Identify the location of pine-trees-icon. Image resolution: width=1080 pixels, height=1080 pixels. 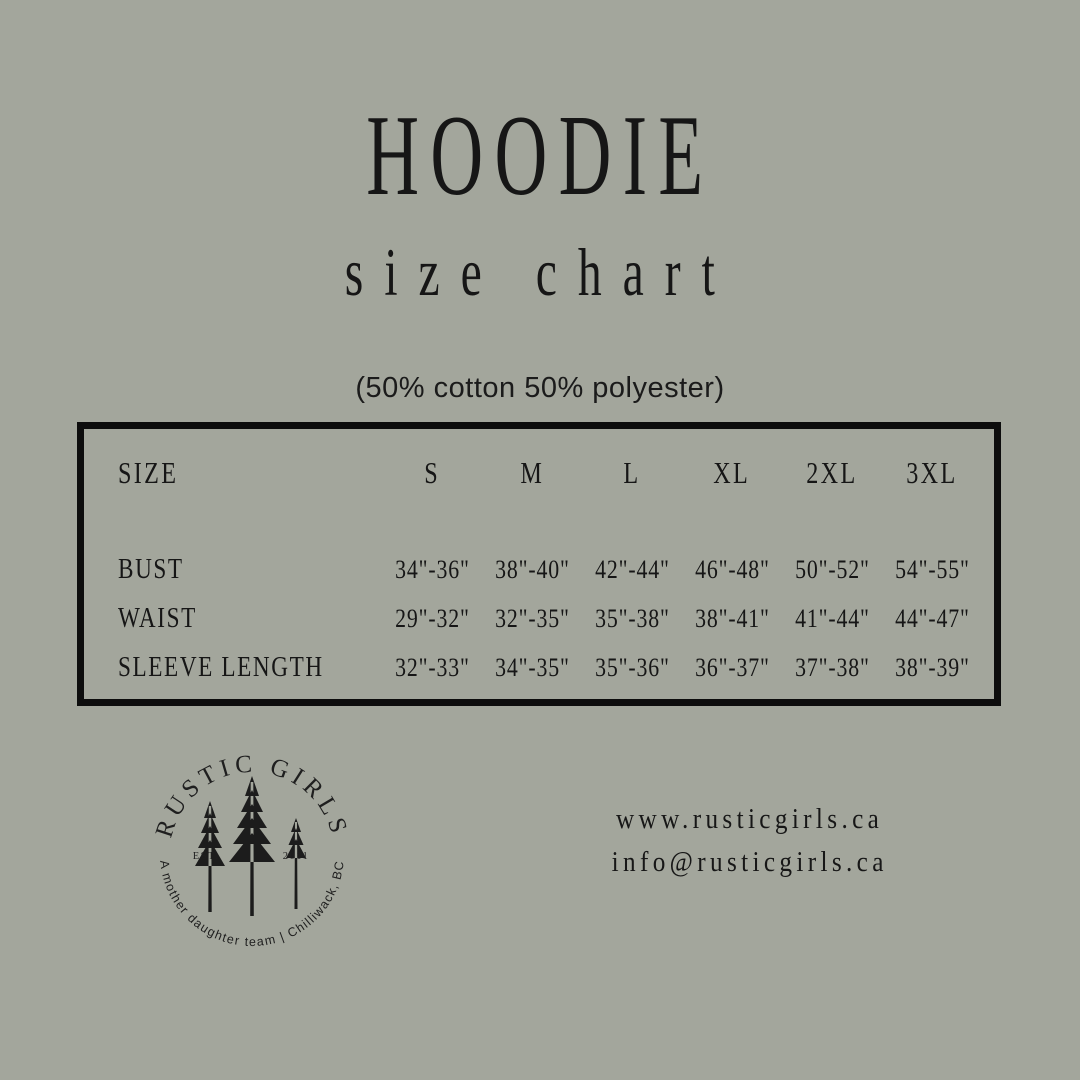
(250, 846).